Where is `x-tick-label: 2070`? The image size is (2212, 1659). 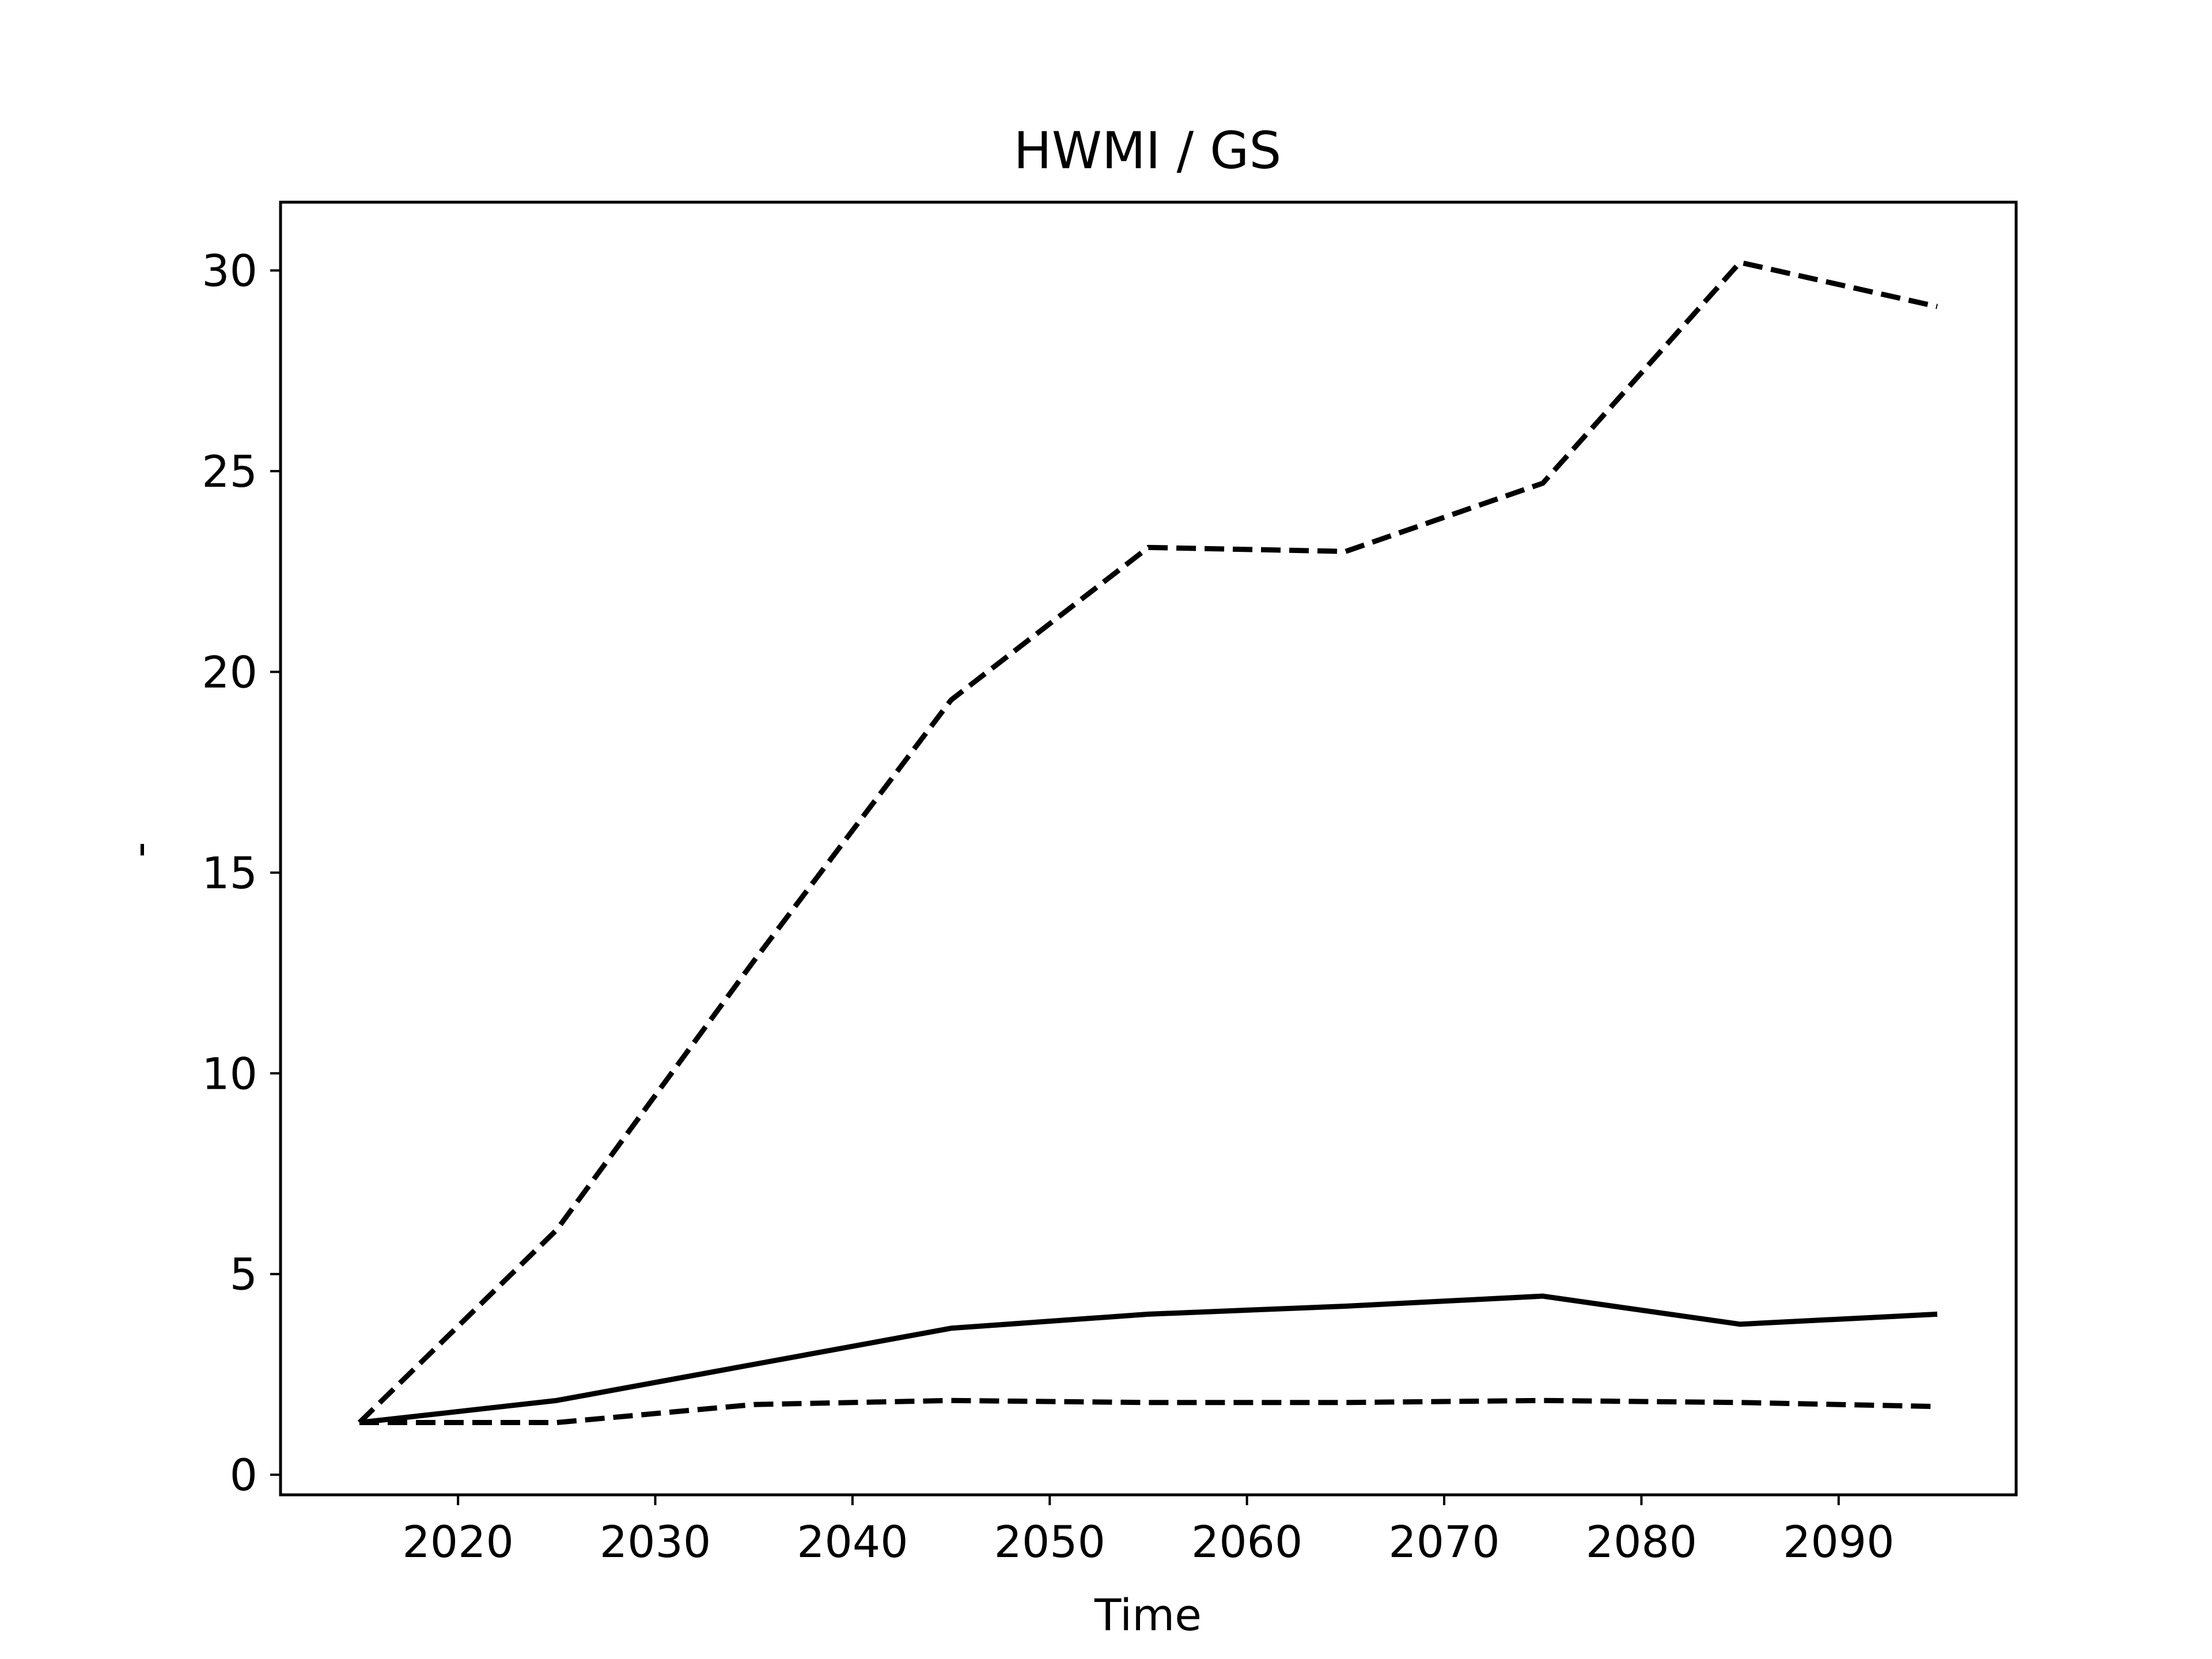
x-tick-label: 2070 is located at coordinates (1443, 1541).